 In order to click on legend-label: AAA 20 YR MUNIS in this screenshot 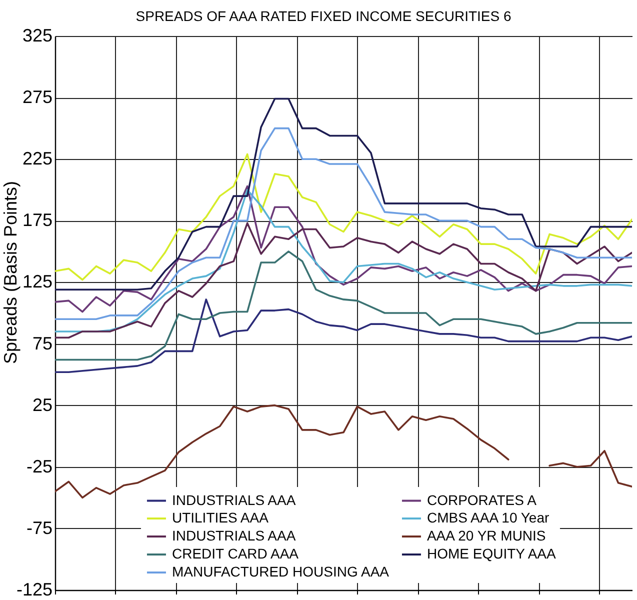, I will do `click(486, 536)`.